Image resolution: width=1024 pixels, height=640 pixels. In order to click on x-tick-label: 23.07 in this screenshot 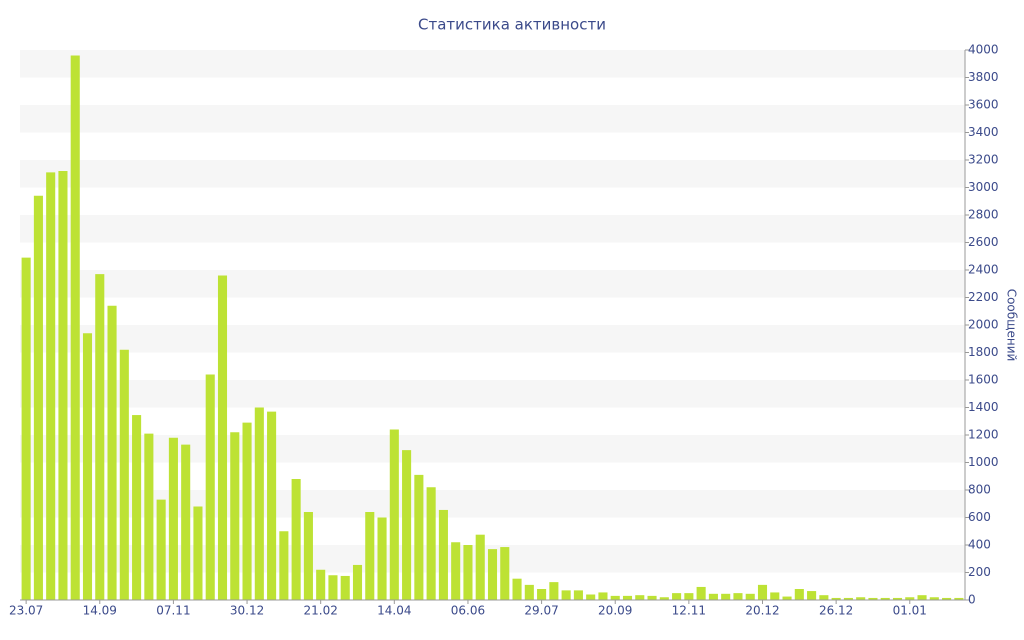, I will do `click(26, 611)`.